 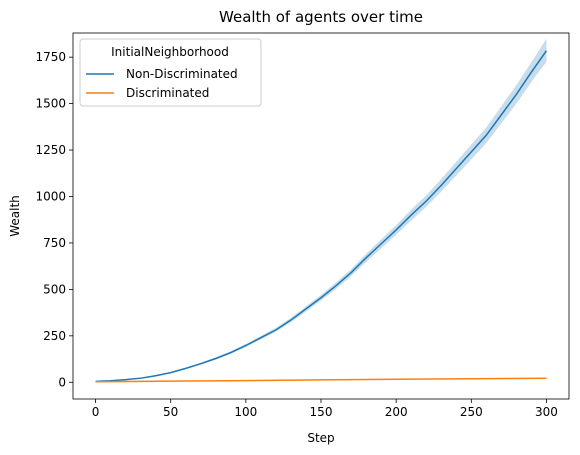 What do you see at coordinates (546, 412) in the screenshot?
I see `x-tick-label: 300` at bounding box center [546, 412].